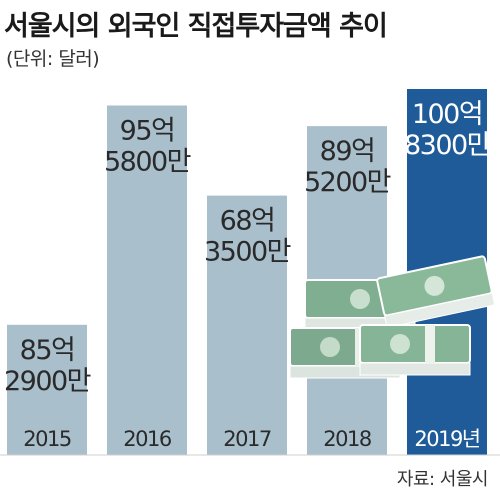 This screenshot has width=500, height=497. What do you see at coordinates (147, 439) in the screenshot?
I see `x-tick-label: 2016` at bounding box center [147, 439].